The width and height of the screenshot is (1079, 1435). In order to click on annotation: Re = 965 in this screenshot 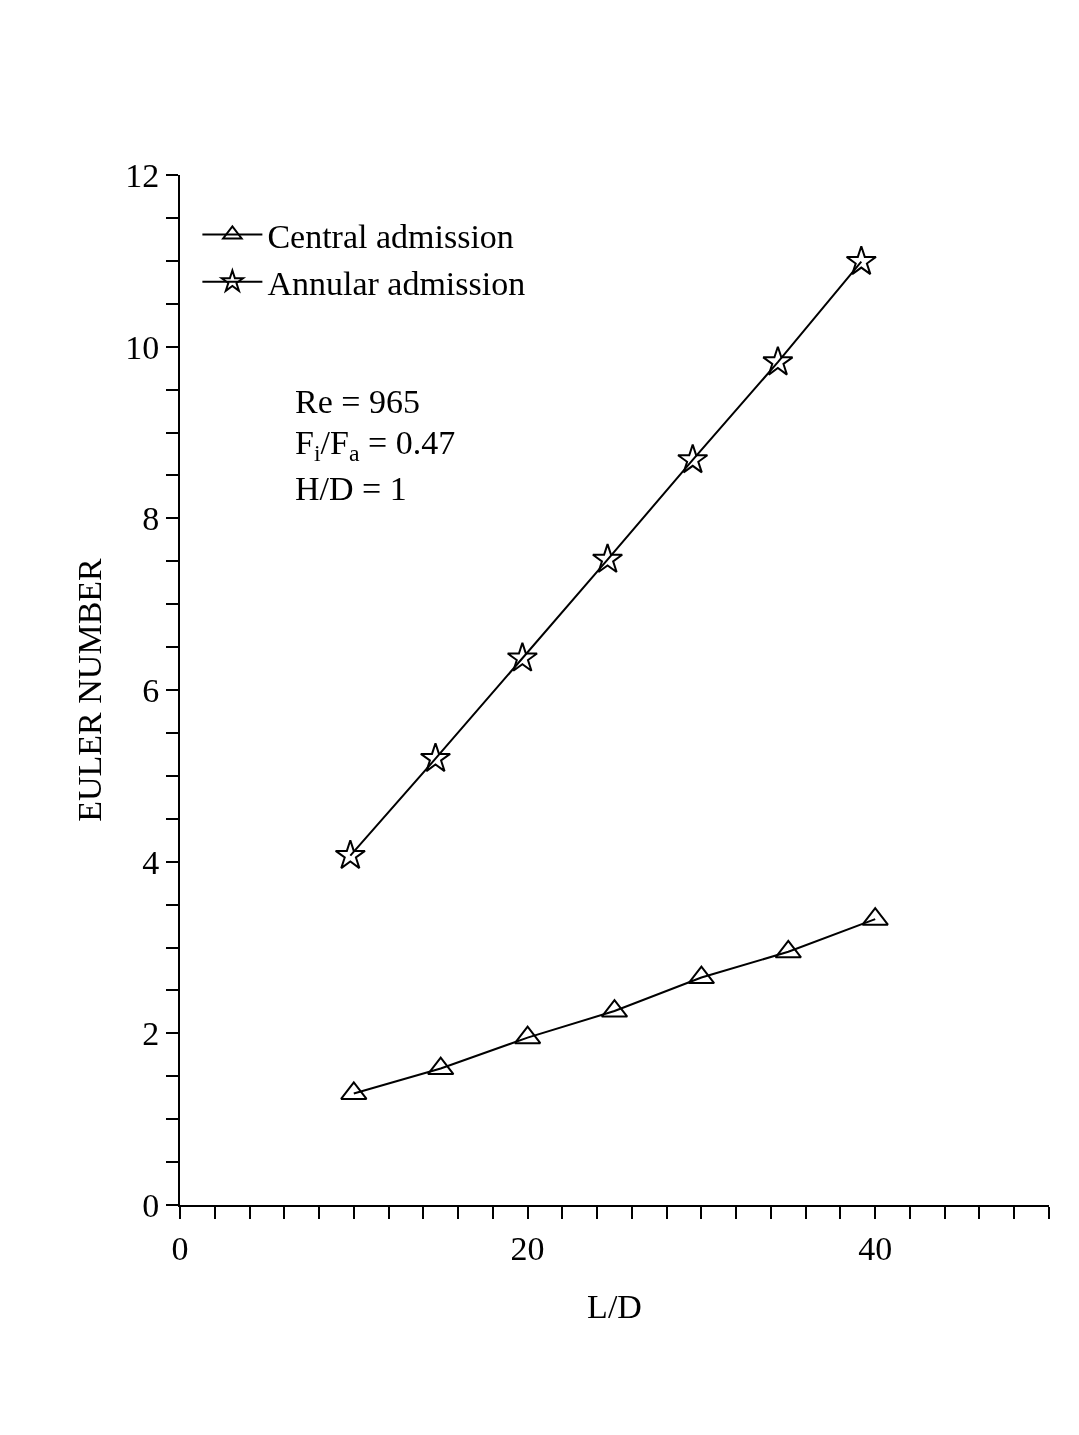, I will do `click(357, 401)`.